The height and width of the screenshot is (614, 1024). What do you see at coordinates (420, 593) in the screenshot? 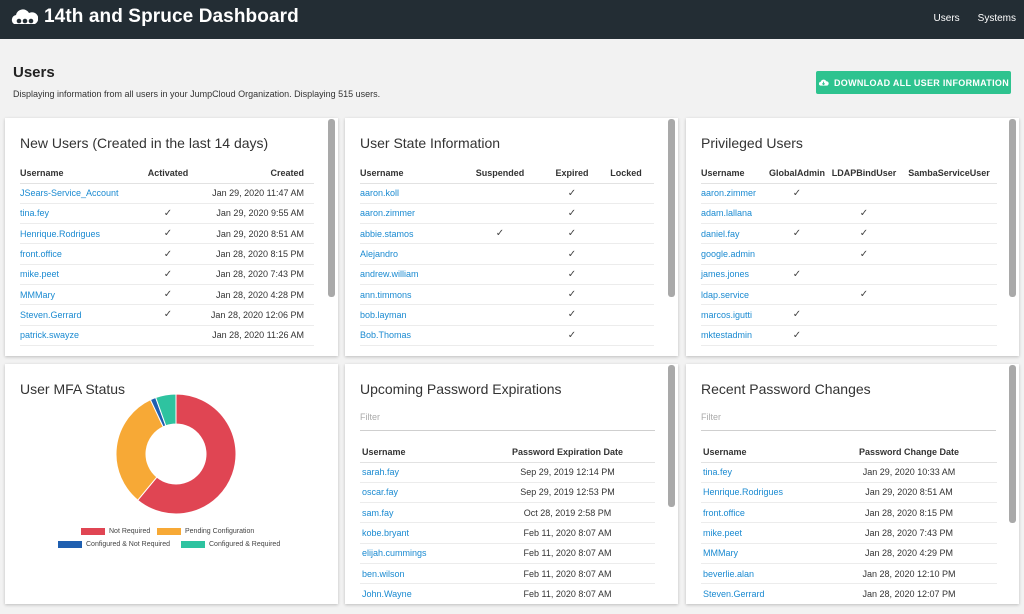
I see `username-link: John.Wayne` at bounding box center [420, 593].